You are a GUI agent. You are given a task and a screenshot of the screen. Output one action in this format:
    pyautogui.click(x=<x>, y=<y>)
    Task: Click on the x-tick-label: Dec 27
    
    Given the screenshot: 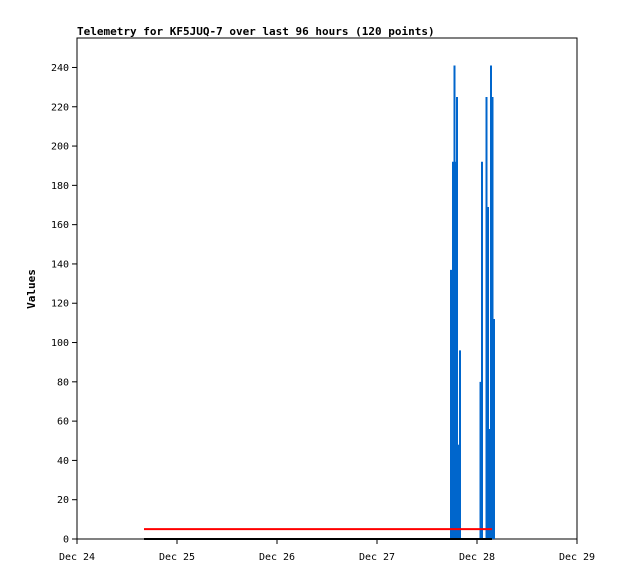 What is the action you would take?
    pyautogui.click(x=377, y=557)
    